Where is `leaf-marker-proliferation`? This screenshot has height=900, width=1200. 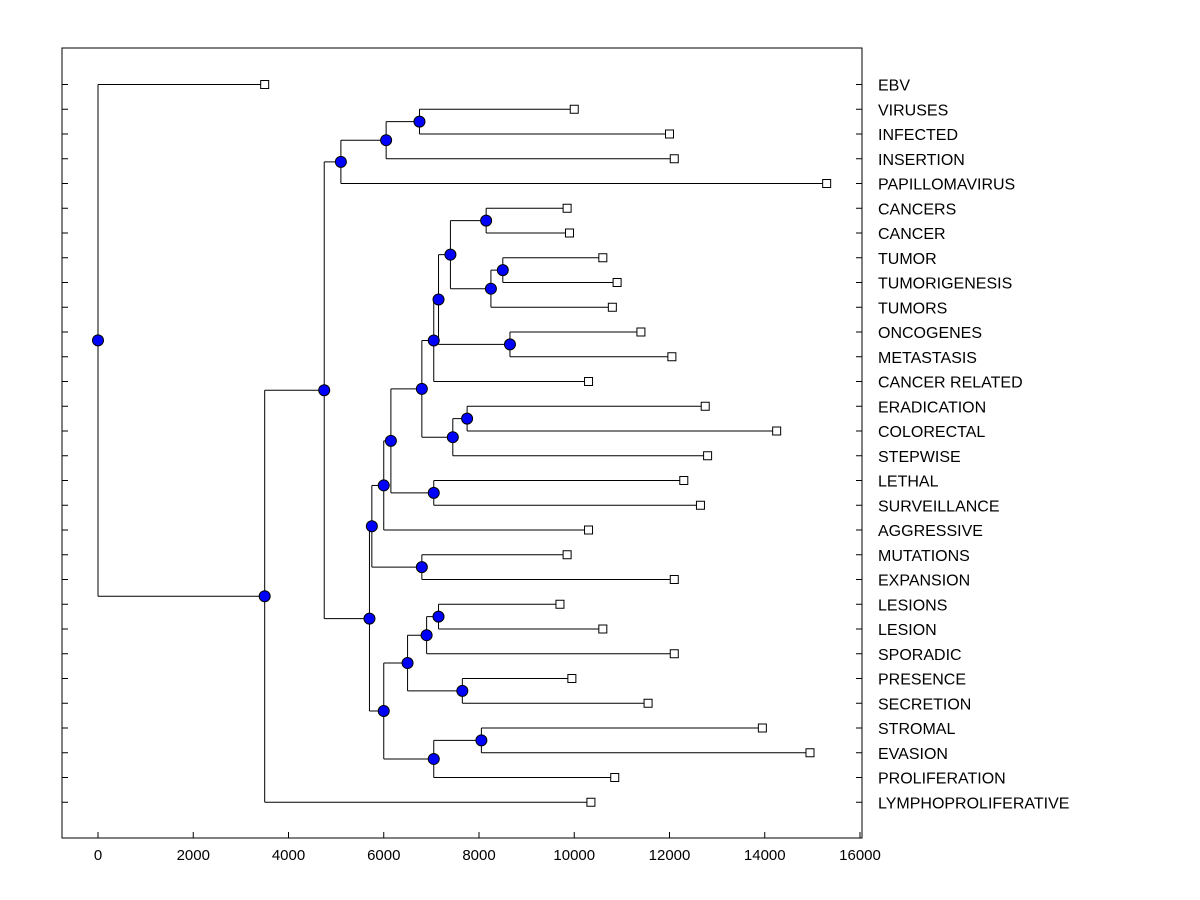
leaf-marker-proliferation is located at coordinates (615, 777).